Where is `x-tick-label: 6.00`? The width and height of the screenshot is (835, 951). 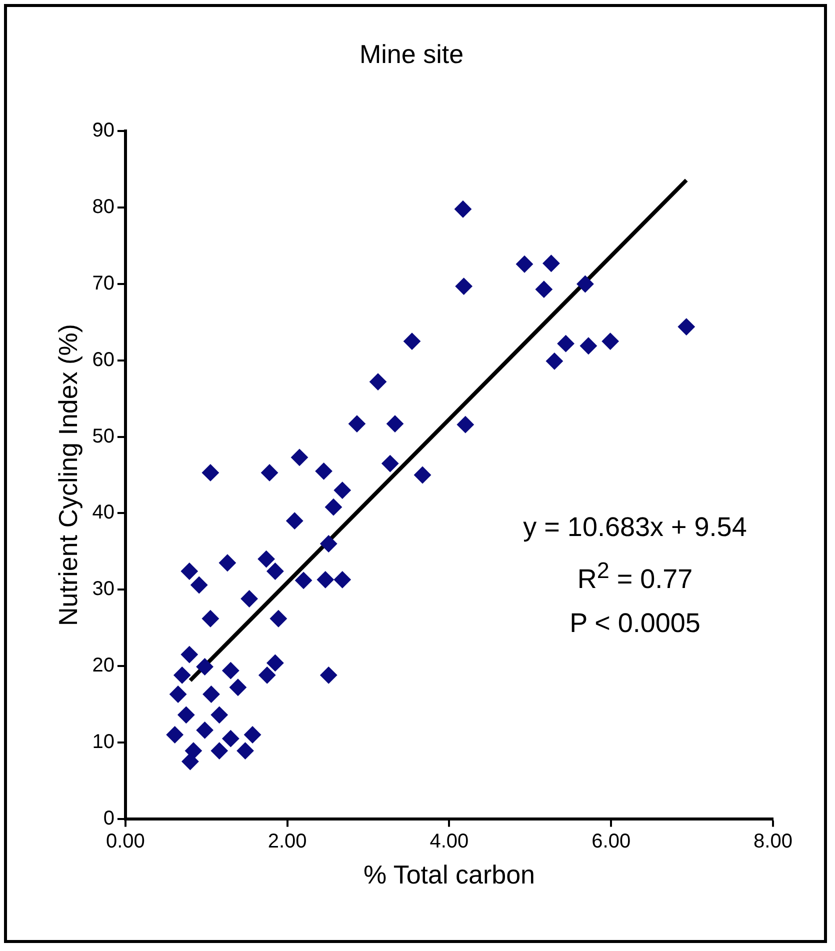
x-tick-label: 6.00 is located at coordinates (611, 841).